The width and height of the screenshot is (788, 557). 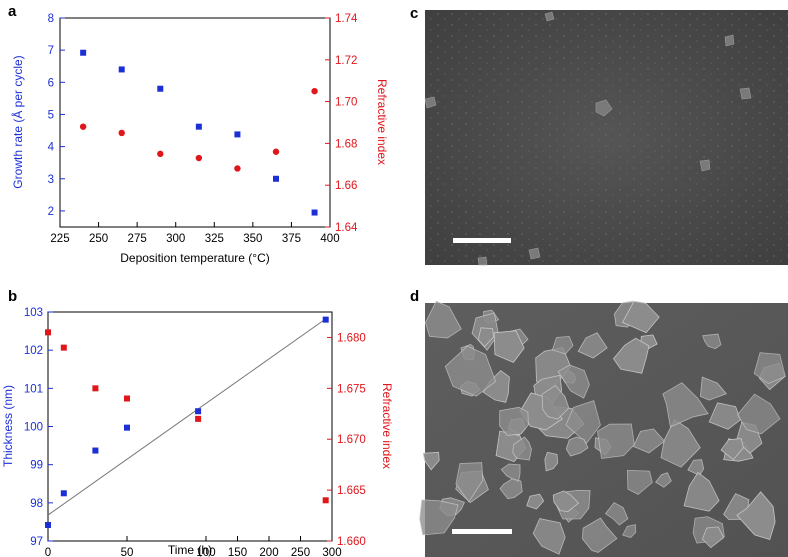 What do you see at coordinates (195, 258) in the screenshot?
I see `x-axis-label-a: Deposition temperature (°C)` at bounding box center [195, 258].